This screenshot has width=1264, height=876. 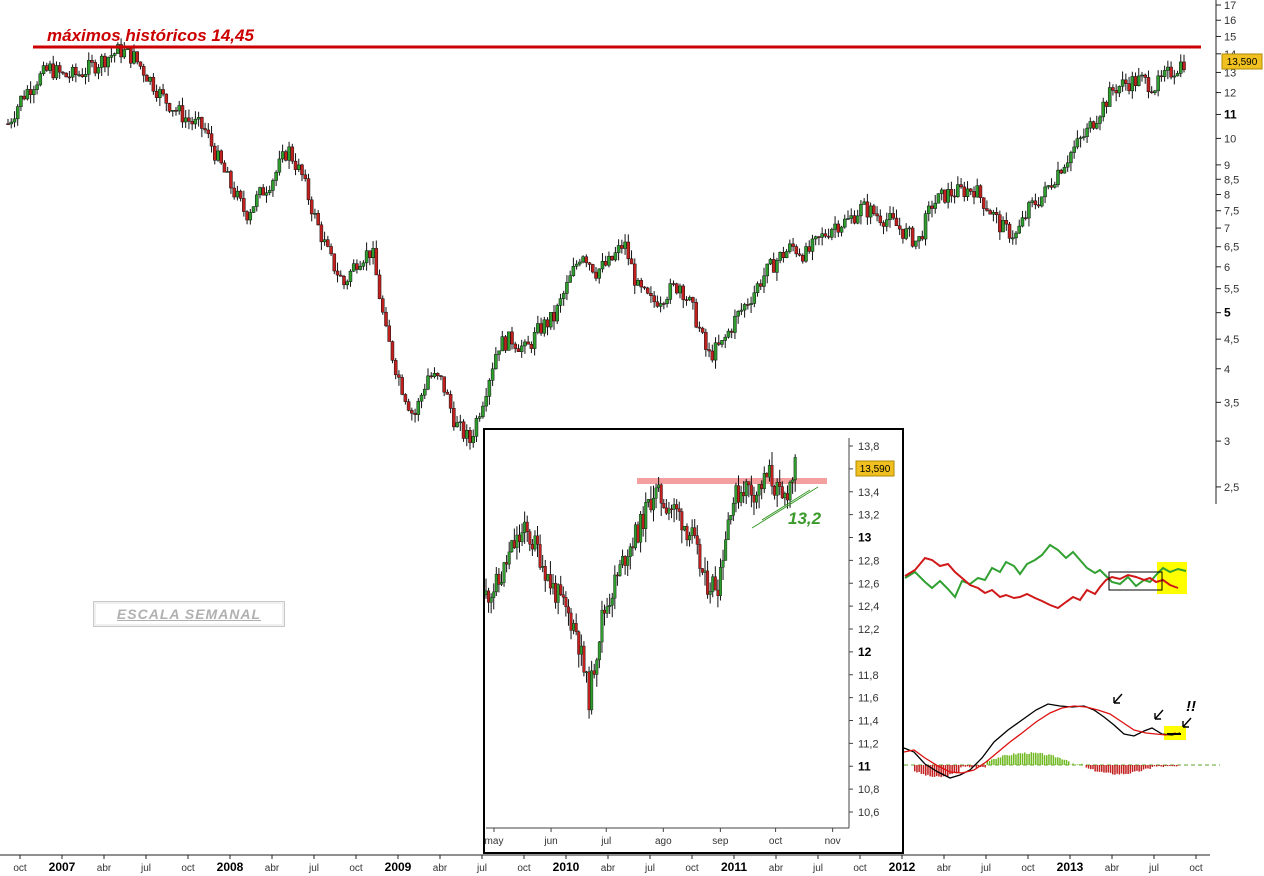 I want to click on inset-x-tick-label: oct, so click(x=776, y=841).